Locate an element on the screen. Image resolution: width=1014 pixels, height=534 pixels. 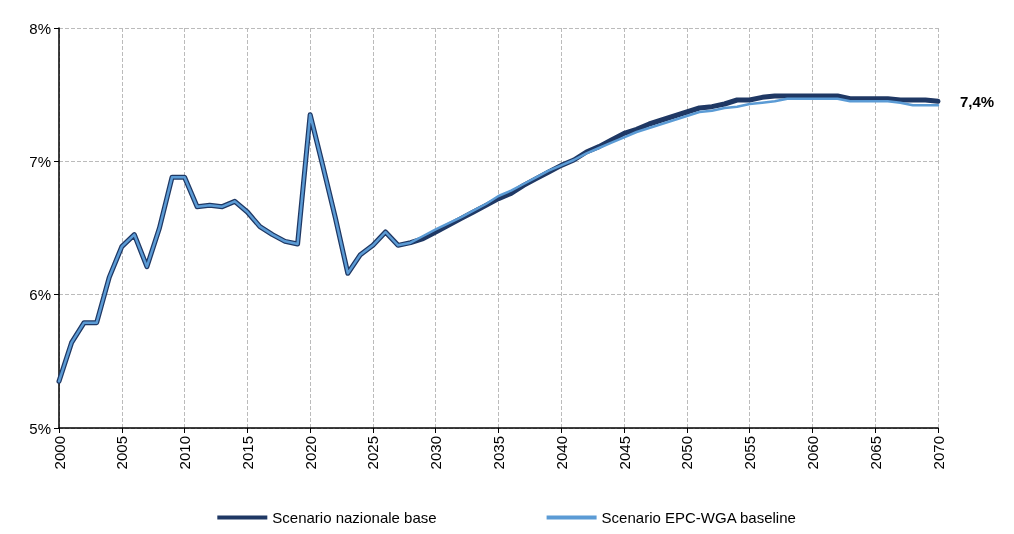
x-tick-label: 2050 is located at coordinates (687, 453).